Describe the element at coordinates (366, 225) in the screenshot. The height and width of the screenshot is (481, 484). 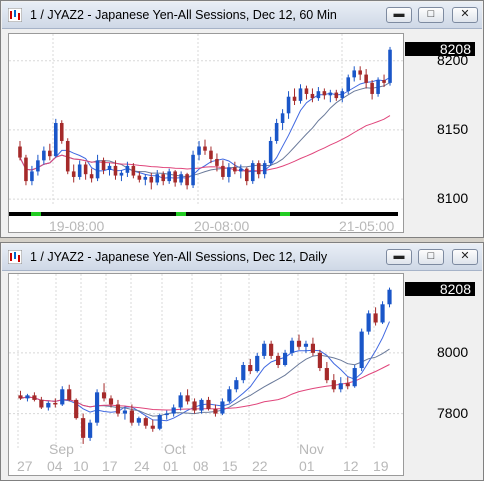
I see `x-axis-label: 21-05:00` at that location.